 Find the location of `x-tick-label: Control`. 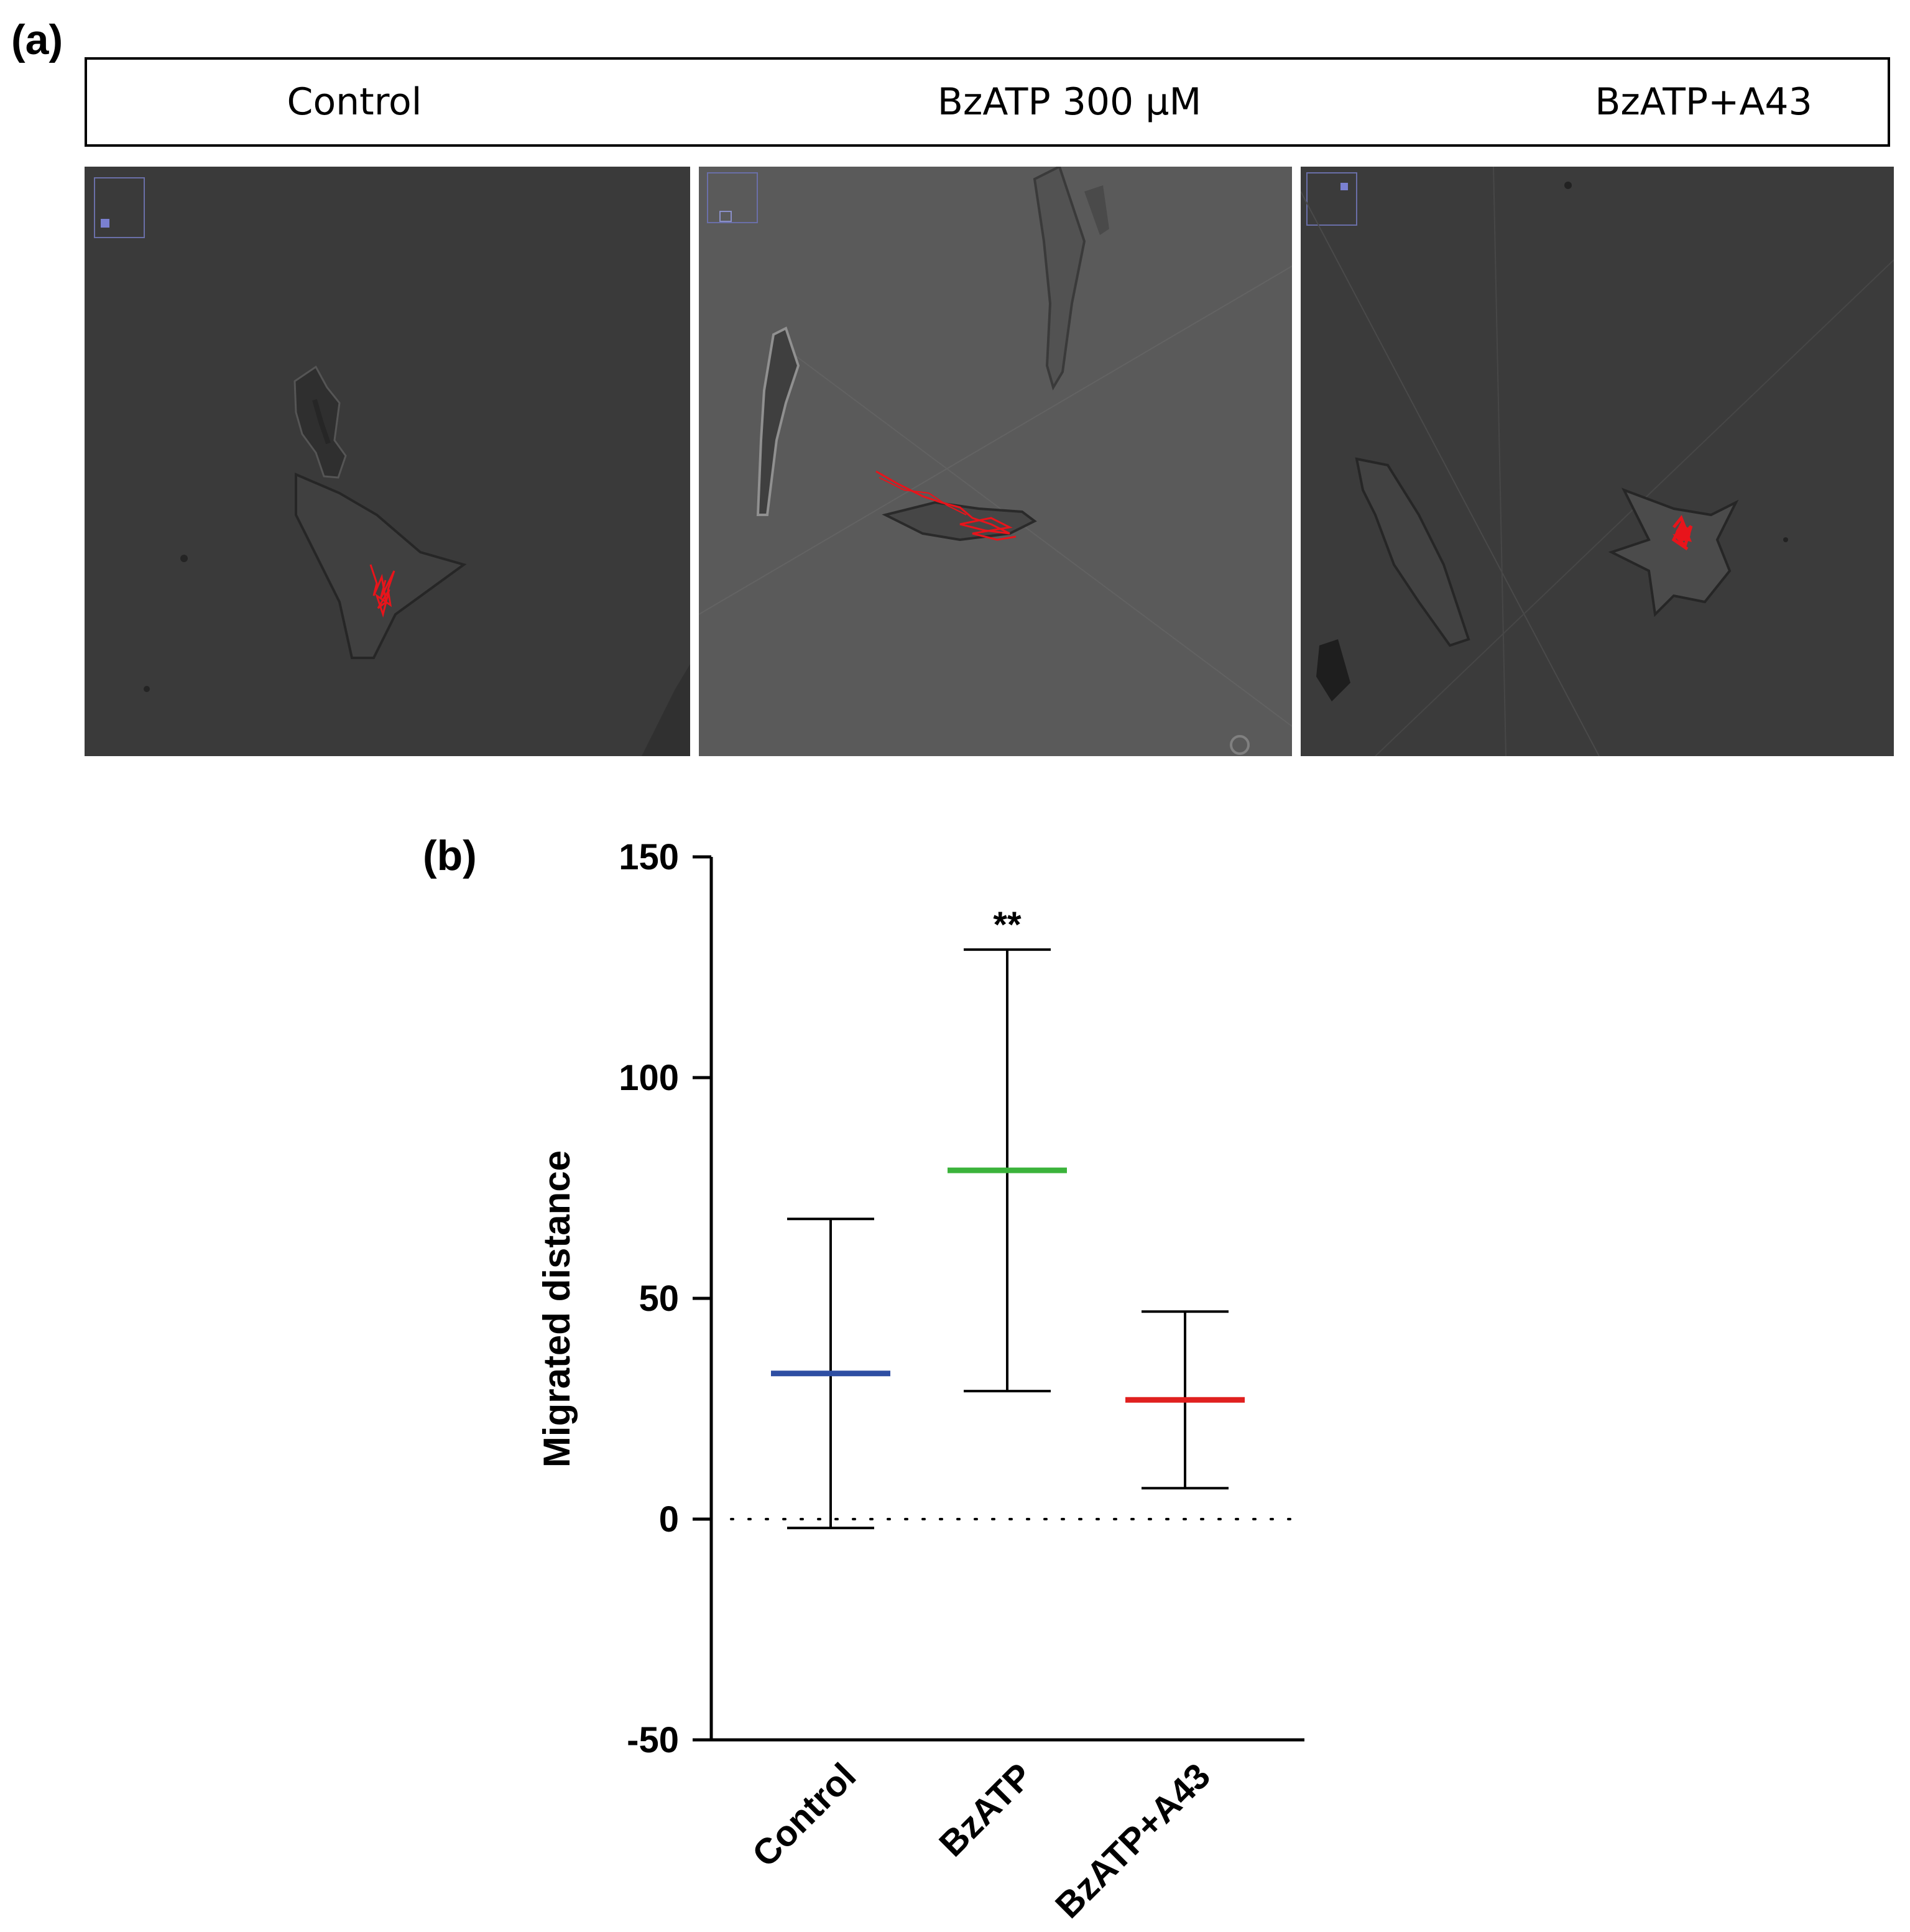

x-tick-label: Control is located at coordinates (804, 1815).